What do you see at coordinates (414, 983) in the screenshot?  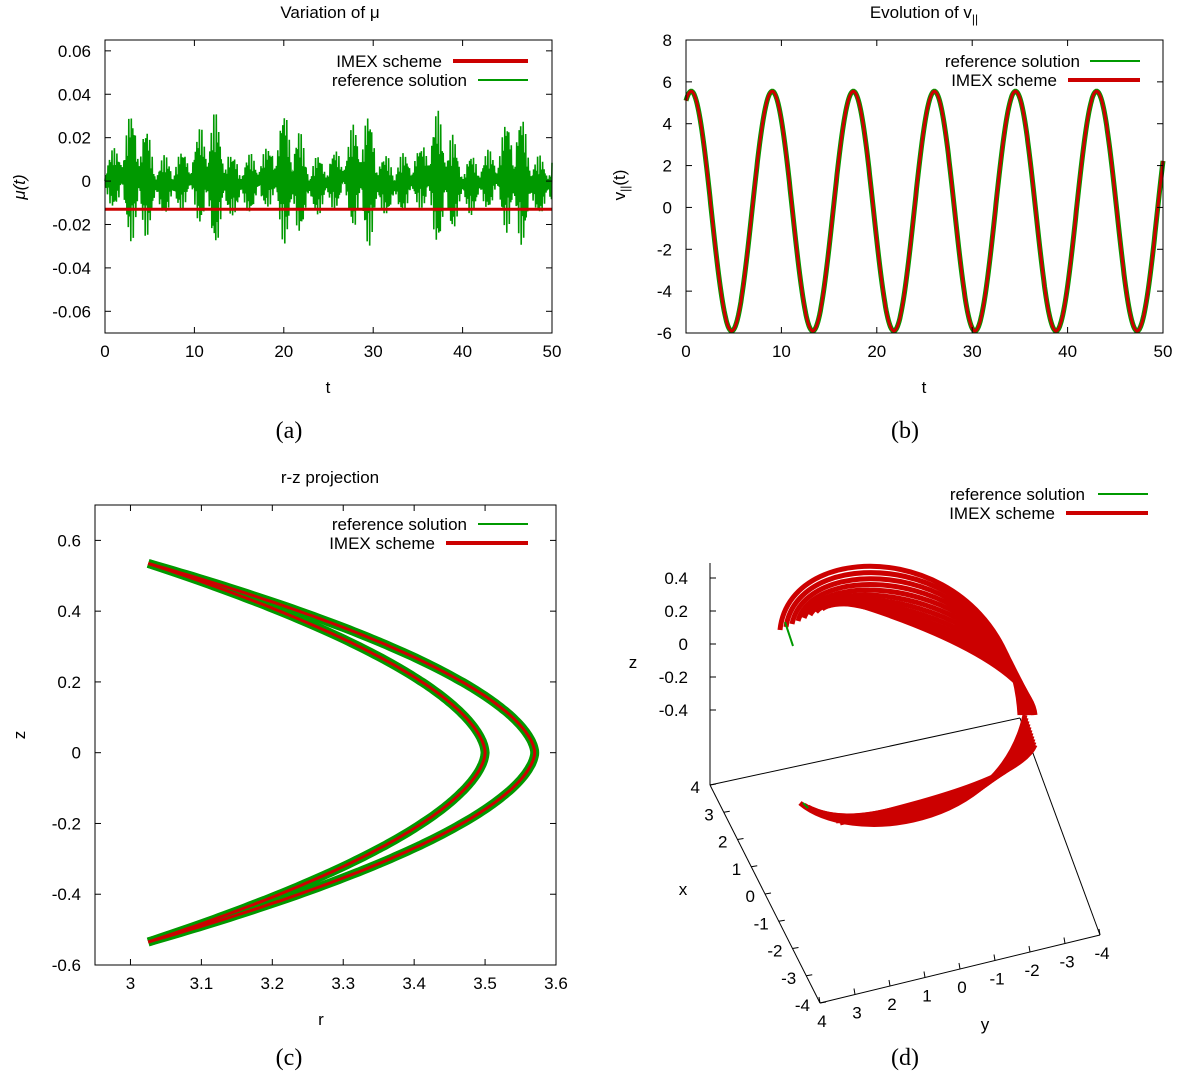 I see `panel-c-xtick-label: 3.4` at bounding box center [414, 983].